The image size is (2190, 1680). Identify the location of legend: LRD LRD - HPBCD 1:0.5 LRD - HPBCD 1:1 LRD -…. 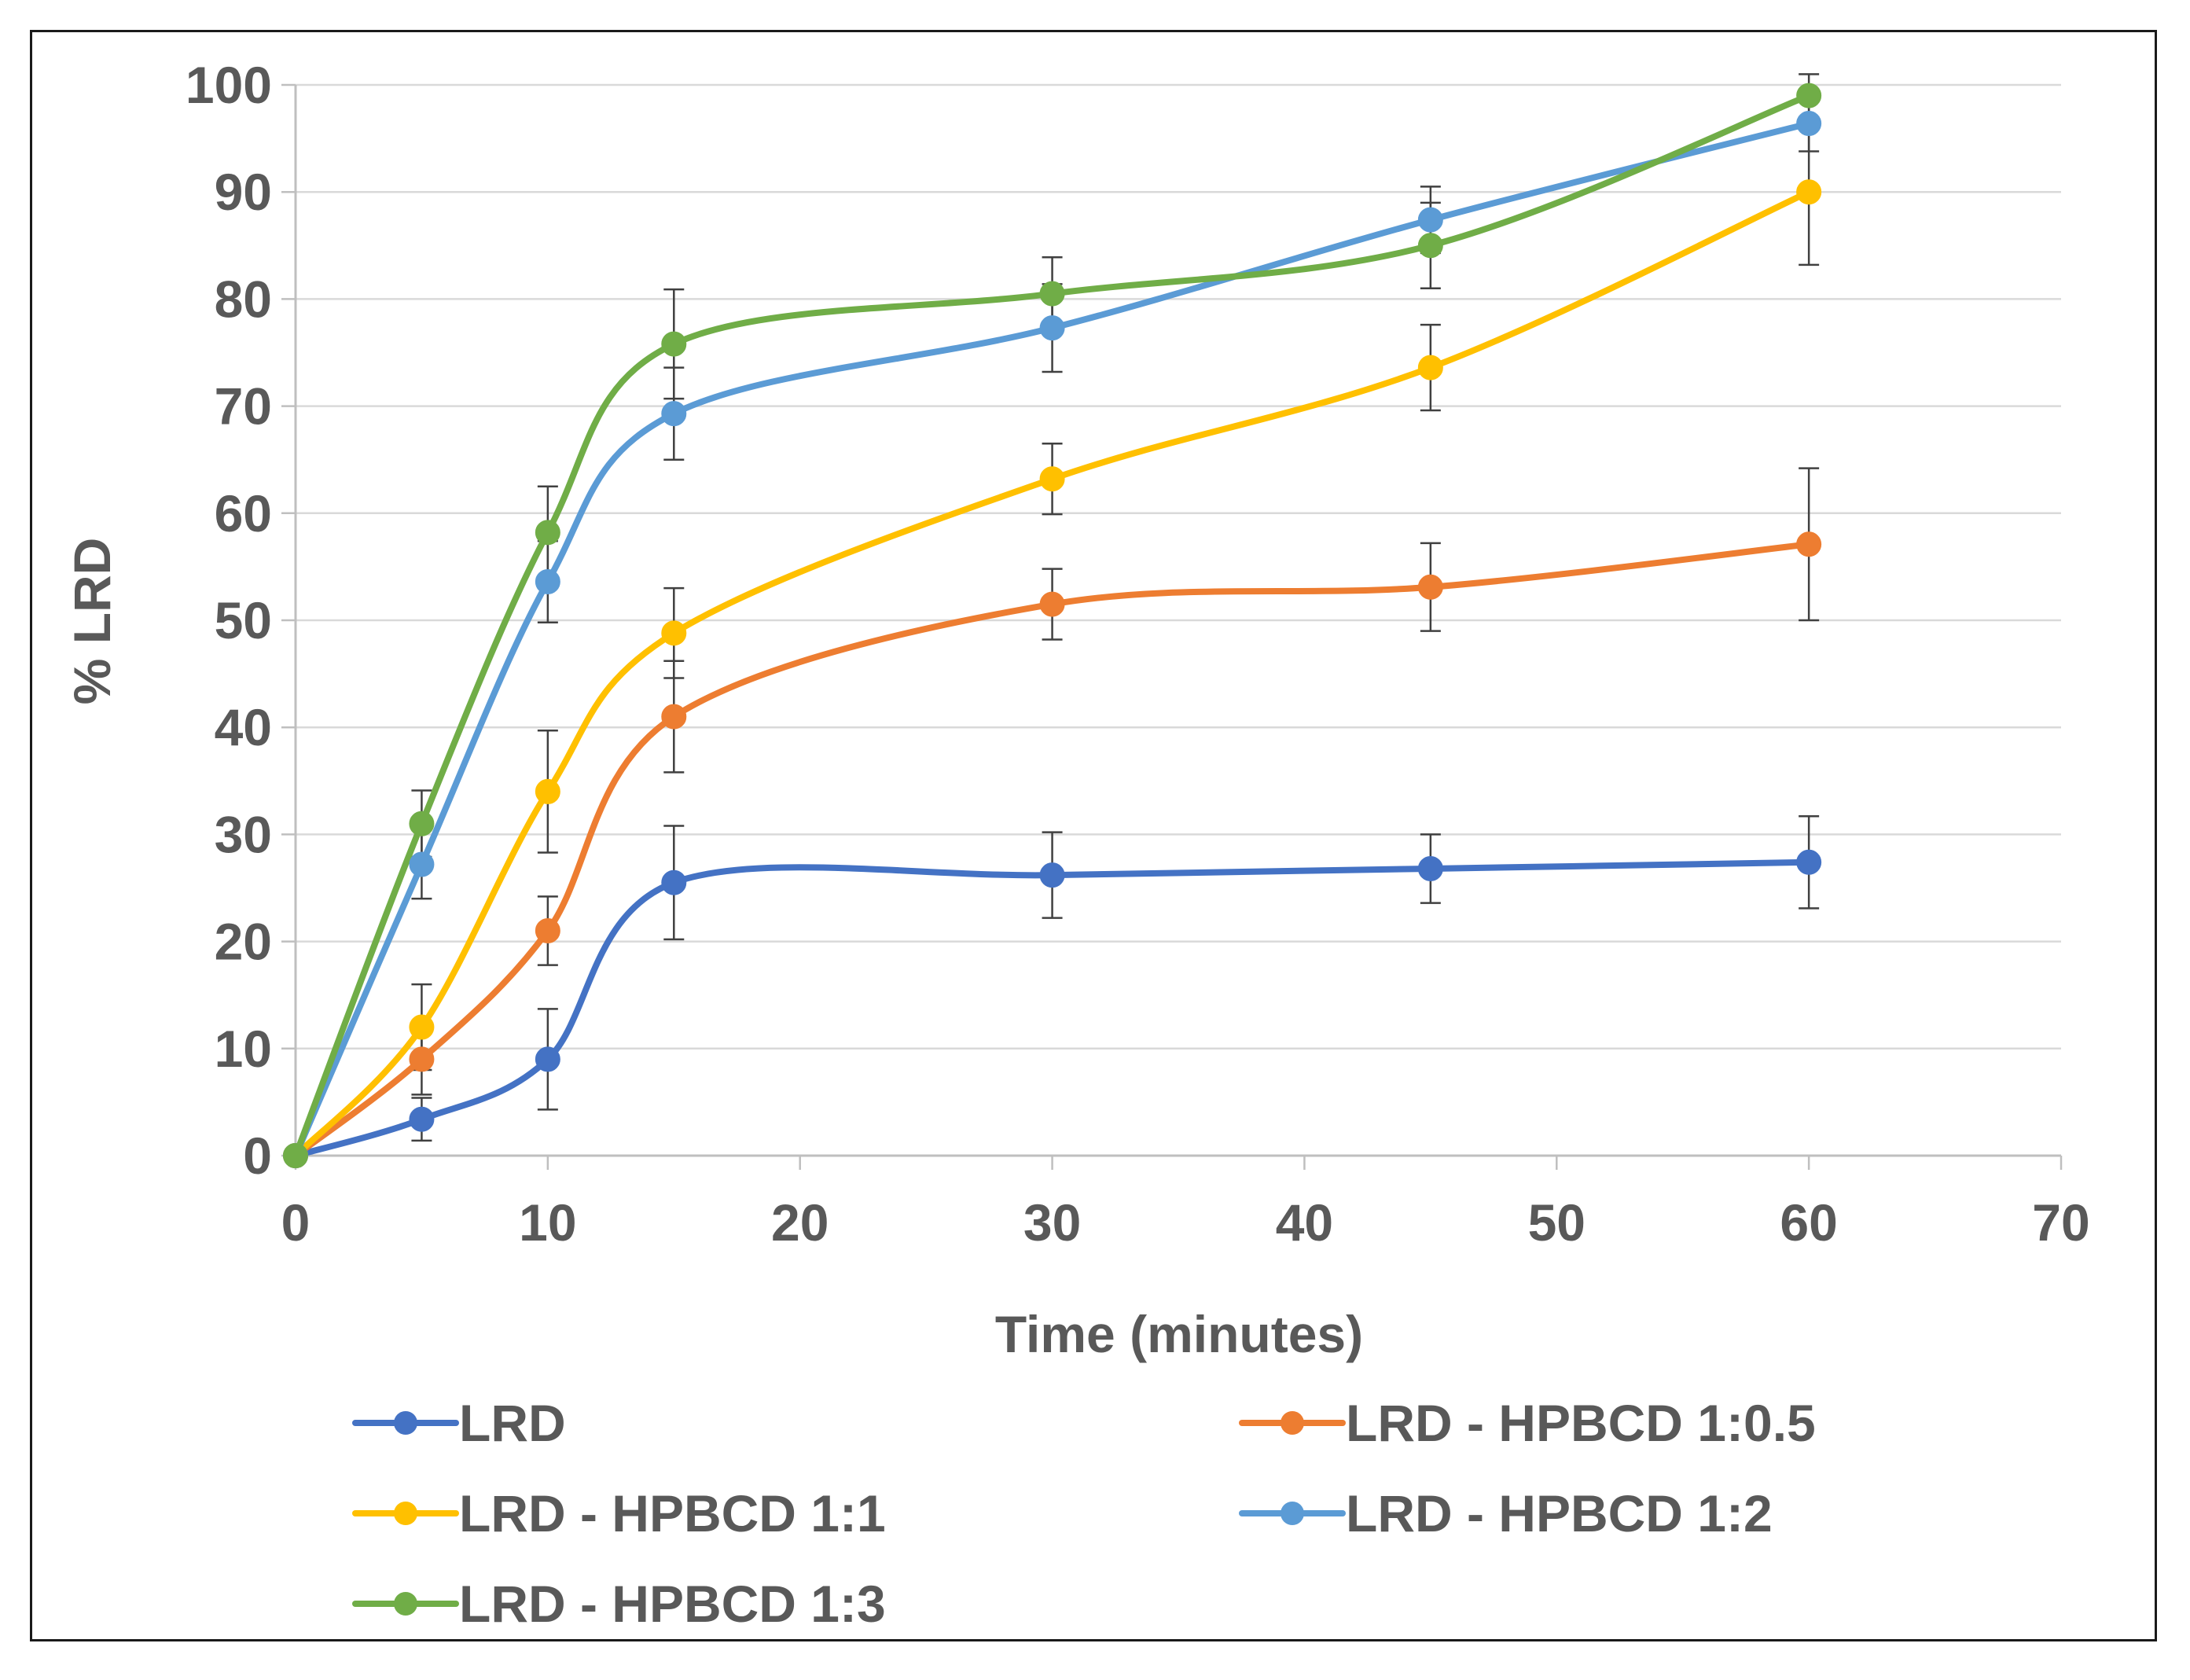
(1084, 1513).